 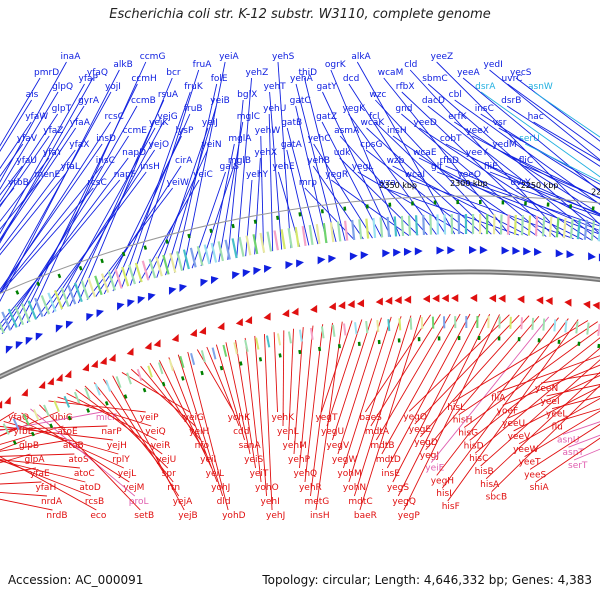 I want to click on forward-gene-label: cbl, so click(x=455, y=95).